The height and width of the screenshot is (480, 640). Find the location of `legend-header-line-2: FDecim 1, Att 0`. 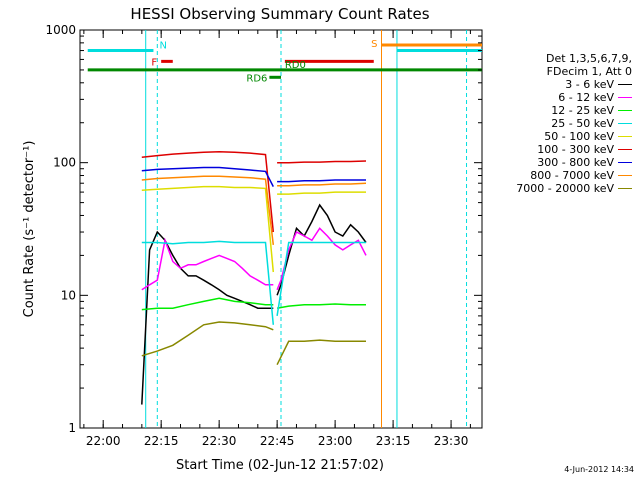

legend-header-line-2: FDecim 1, Att 0 is located at coordinates (589, 71).